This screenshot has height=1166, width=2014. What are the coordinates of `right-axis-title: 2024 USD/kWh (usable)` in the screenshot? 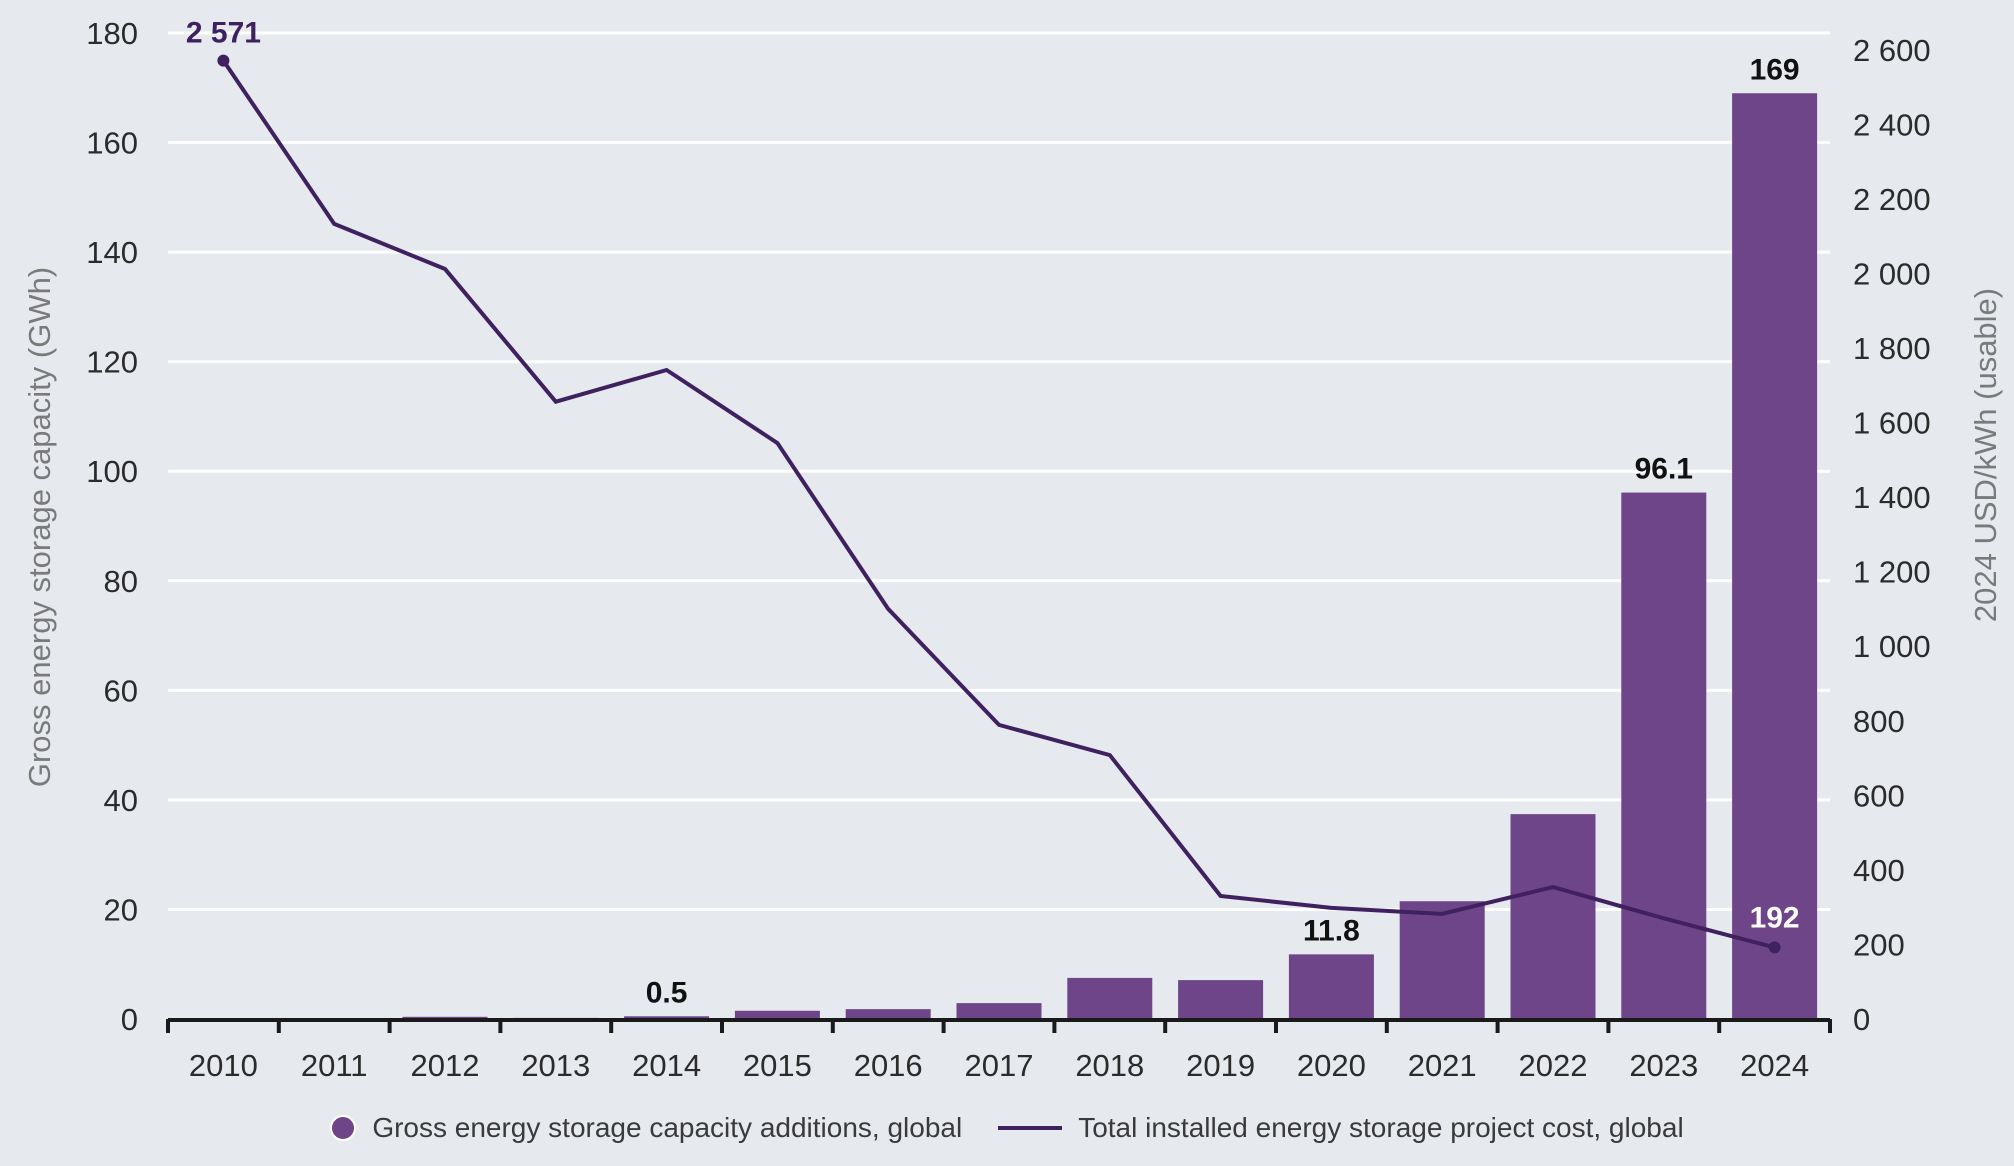 It's located at (1985, 455).